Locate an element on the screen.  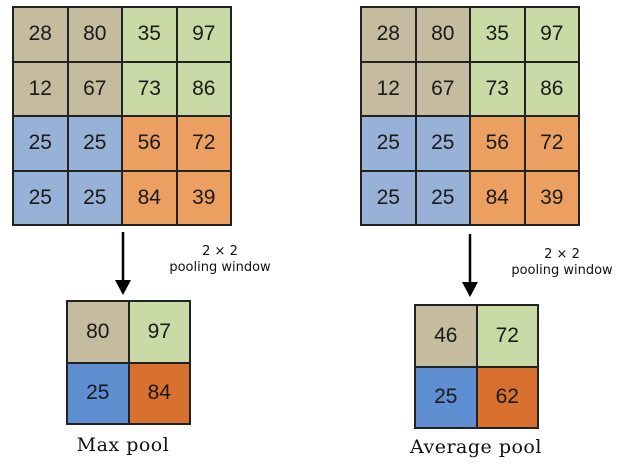
output-cell: 62 is located at coordinates (507, 397).